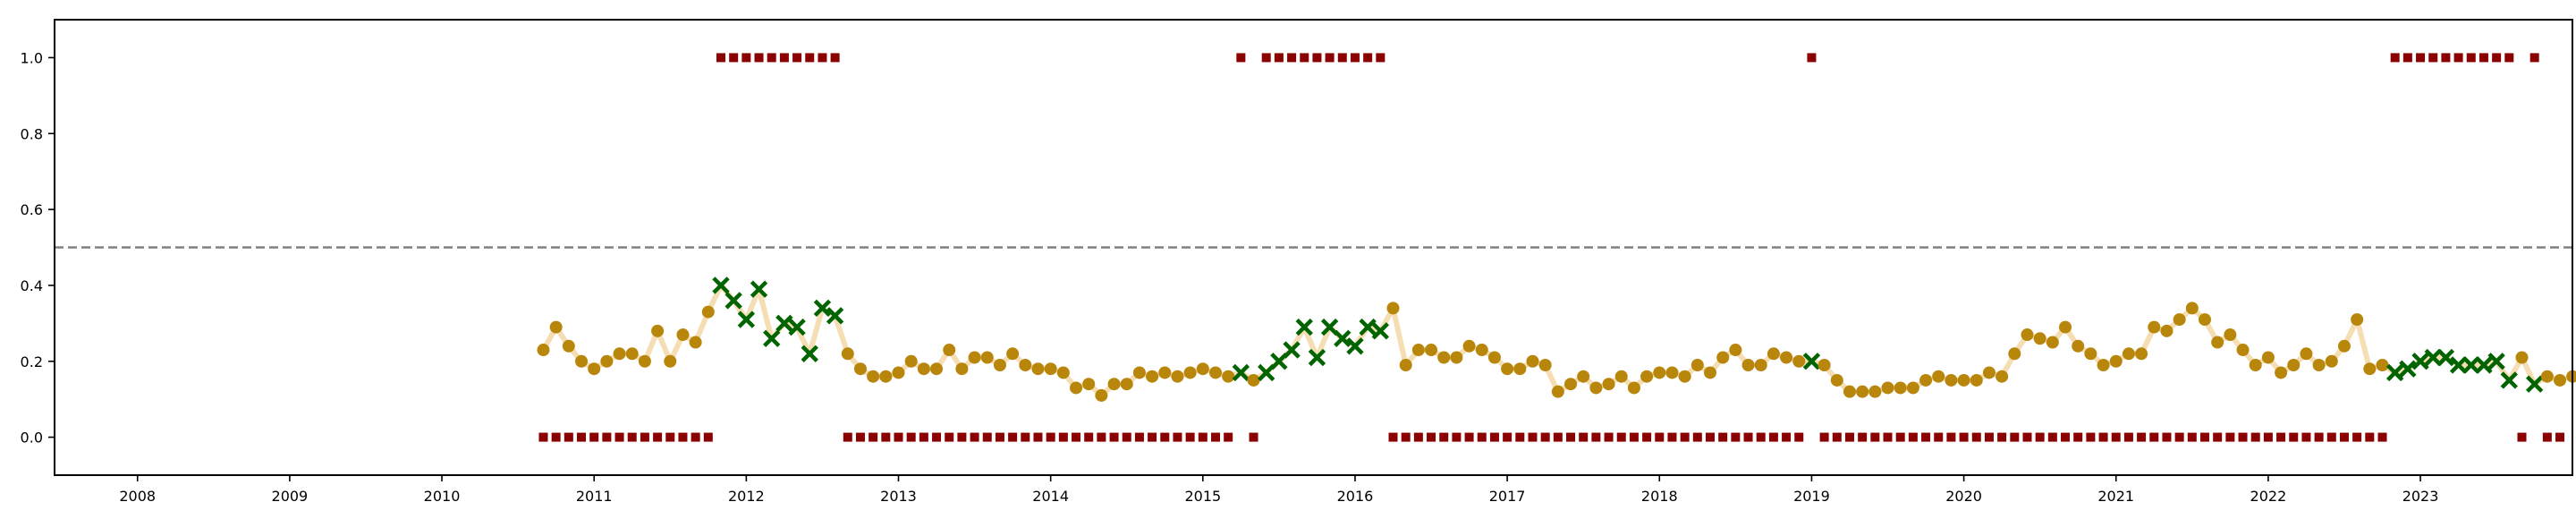 The width and height of the screenshot is (2576, 519). Describe the element at coordinates (1050, 496) in the screenshot. I see `x-tick-label: 2014` at that location.